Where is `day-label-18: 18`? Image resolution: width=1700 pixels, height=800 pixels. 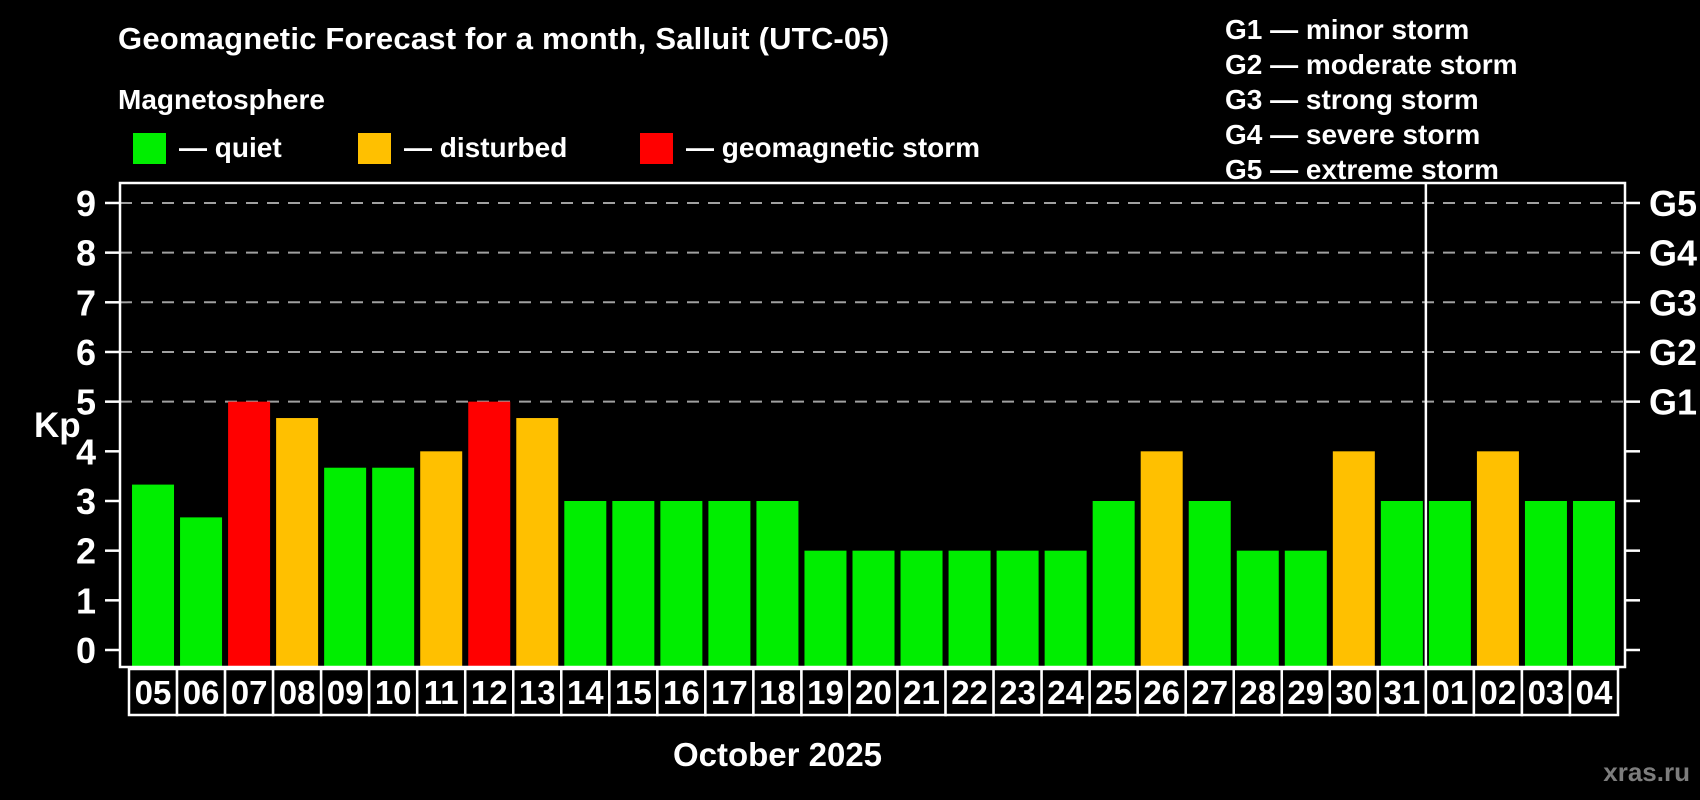 day-label-18: 18 is located at coordinates (777, 692).